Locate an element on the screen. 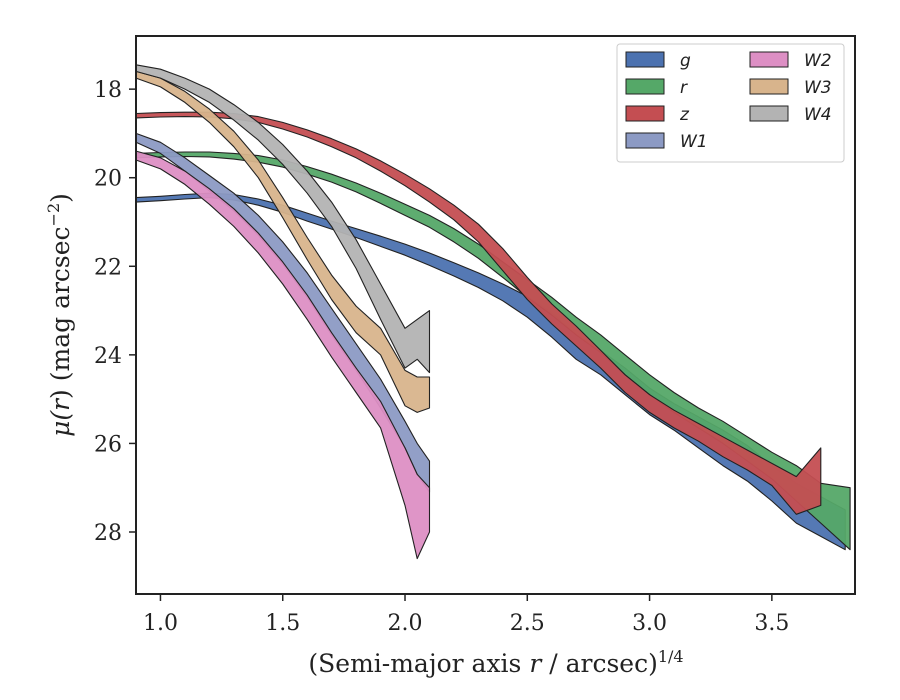 This screenshot has width=900, height=700. y-tick-label: 20 is located at coordinates (108, 179).